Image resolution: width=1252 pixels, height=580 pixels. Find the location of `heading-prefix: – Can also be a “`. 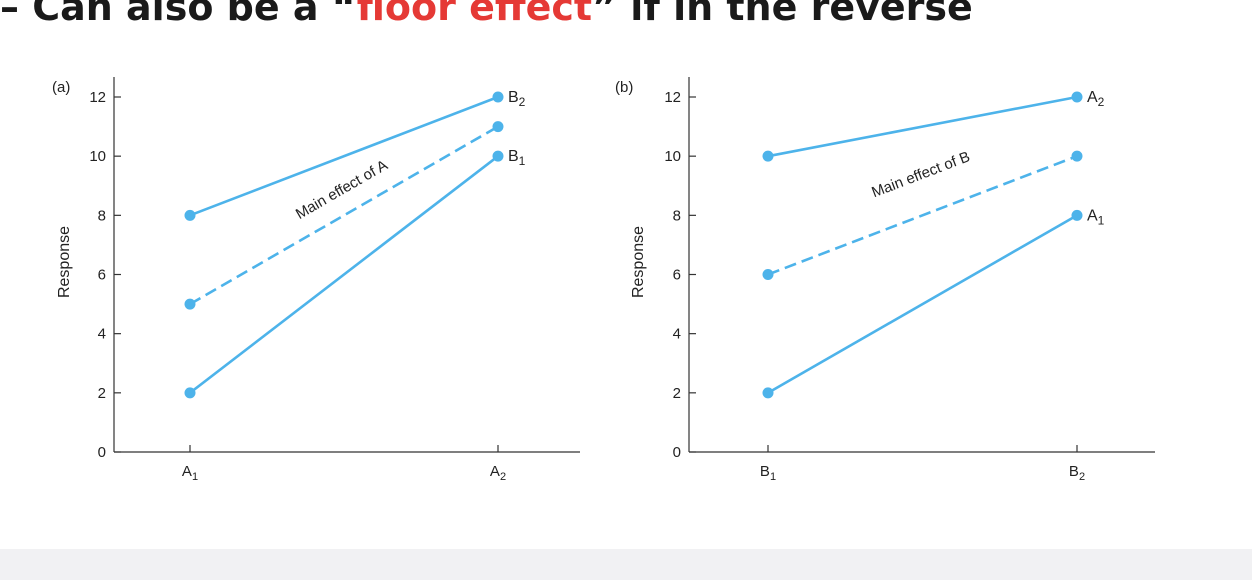

heading-prefix: – Can also be a “ is located at coordinates (178, 14).